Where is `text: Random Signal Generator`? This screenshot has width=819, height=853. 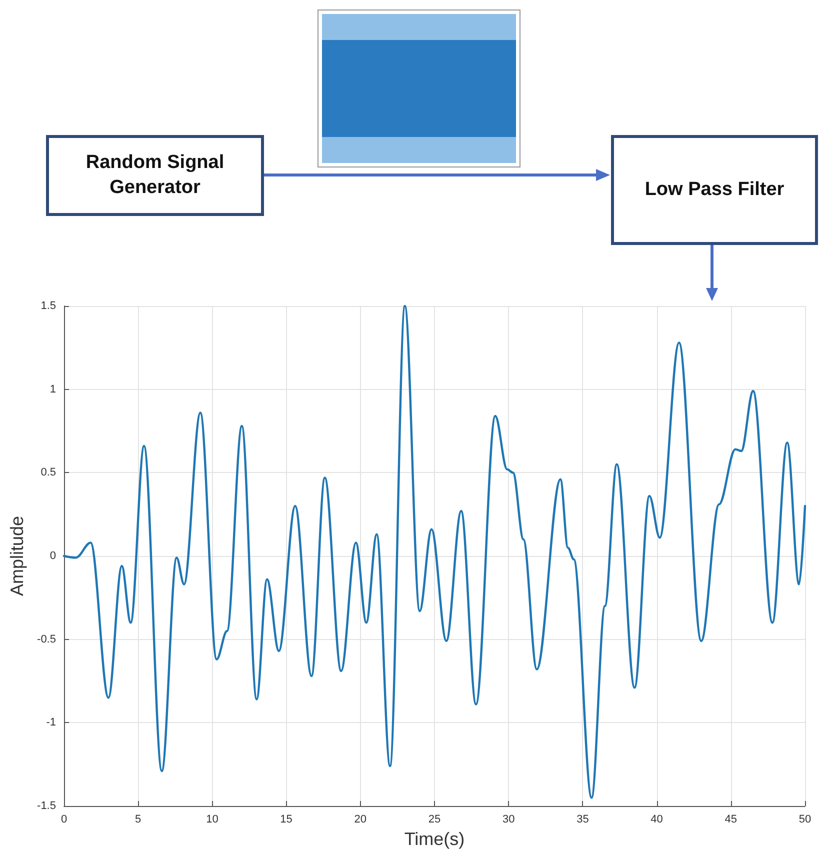
text: Random Signal Generator is located at coordinates (155, 175).